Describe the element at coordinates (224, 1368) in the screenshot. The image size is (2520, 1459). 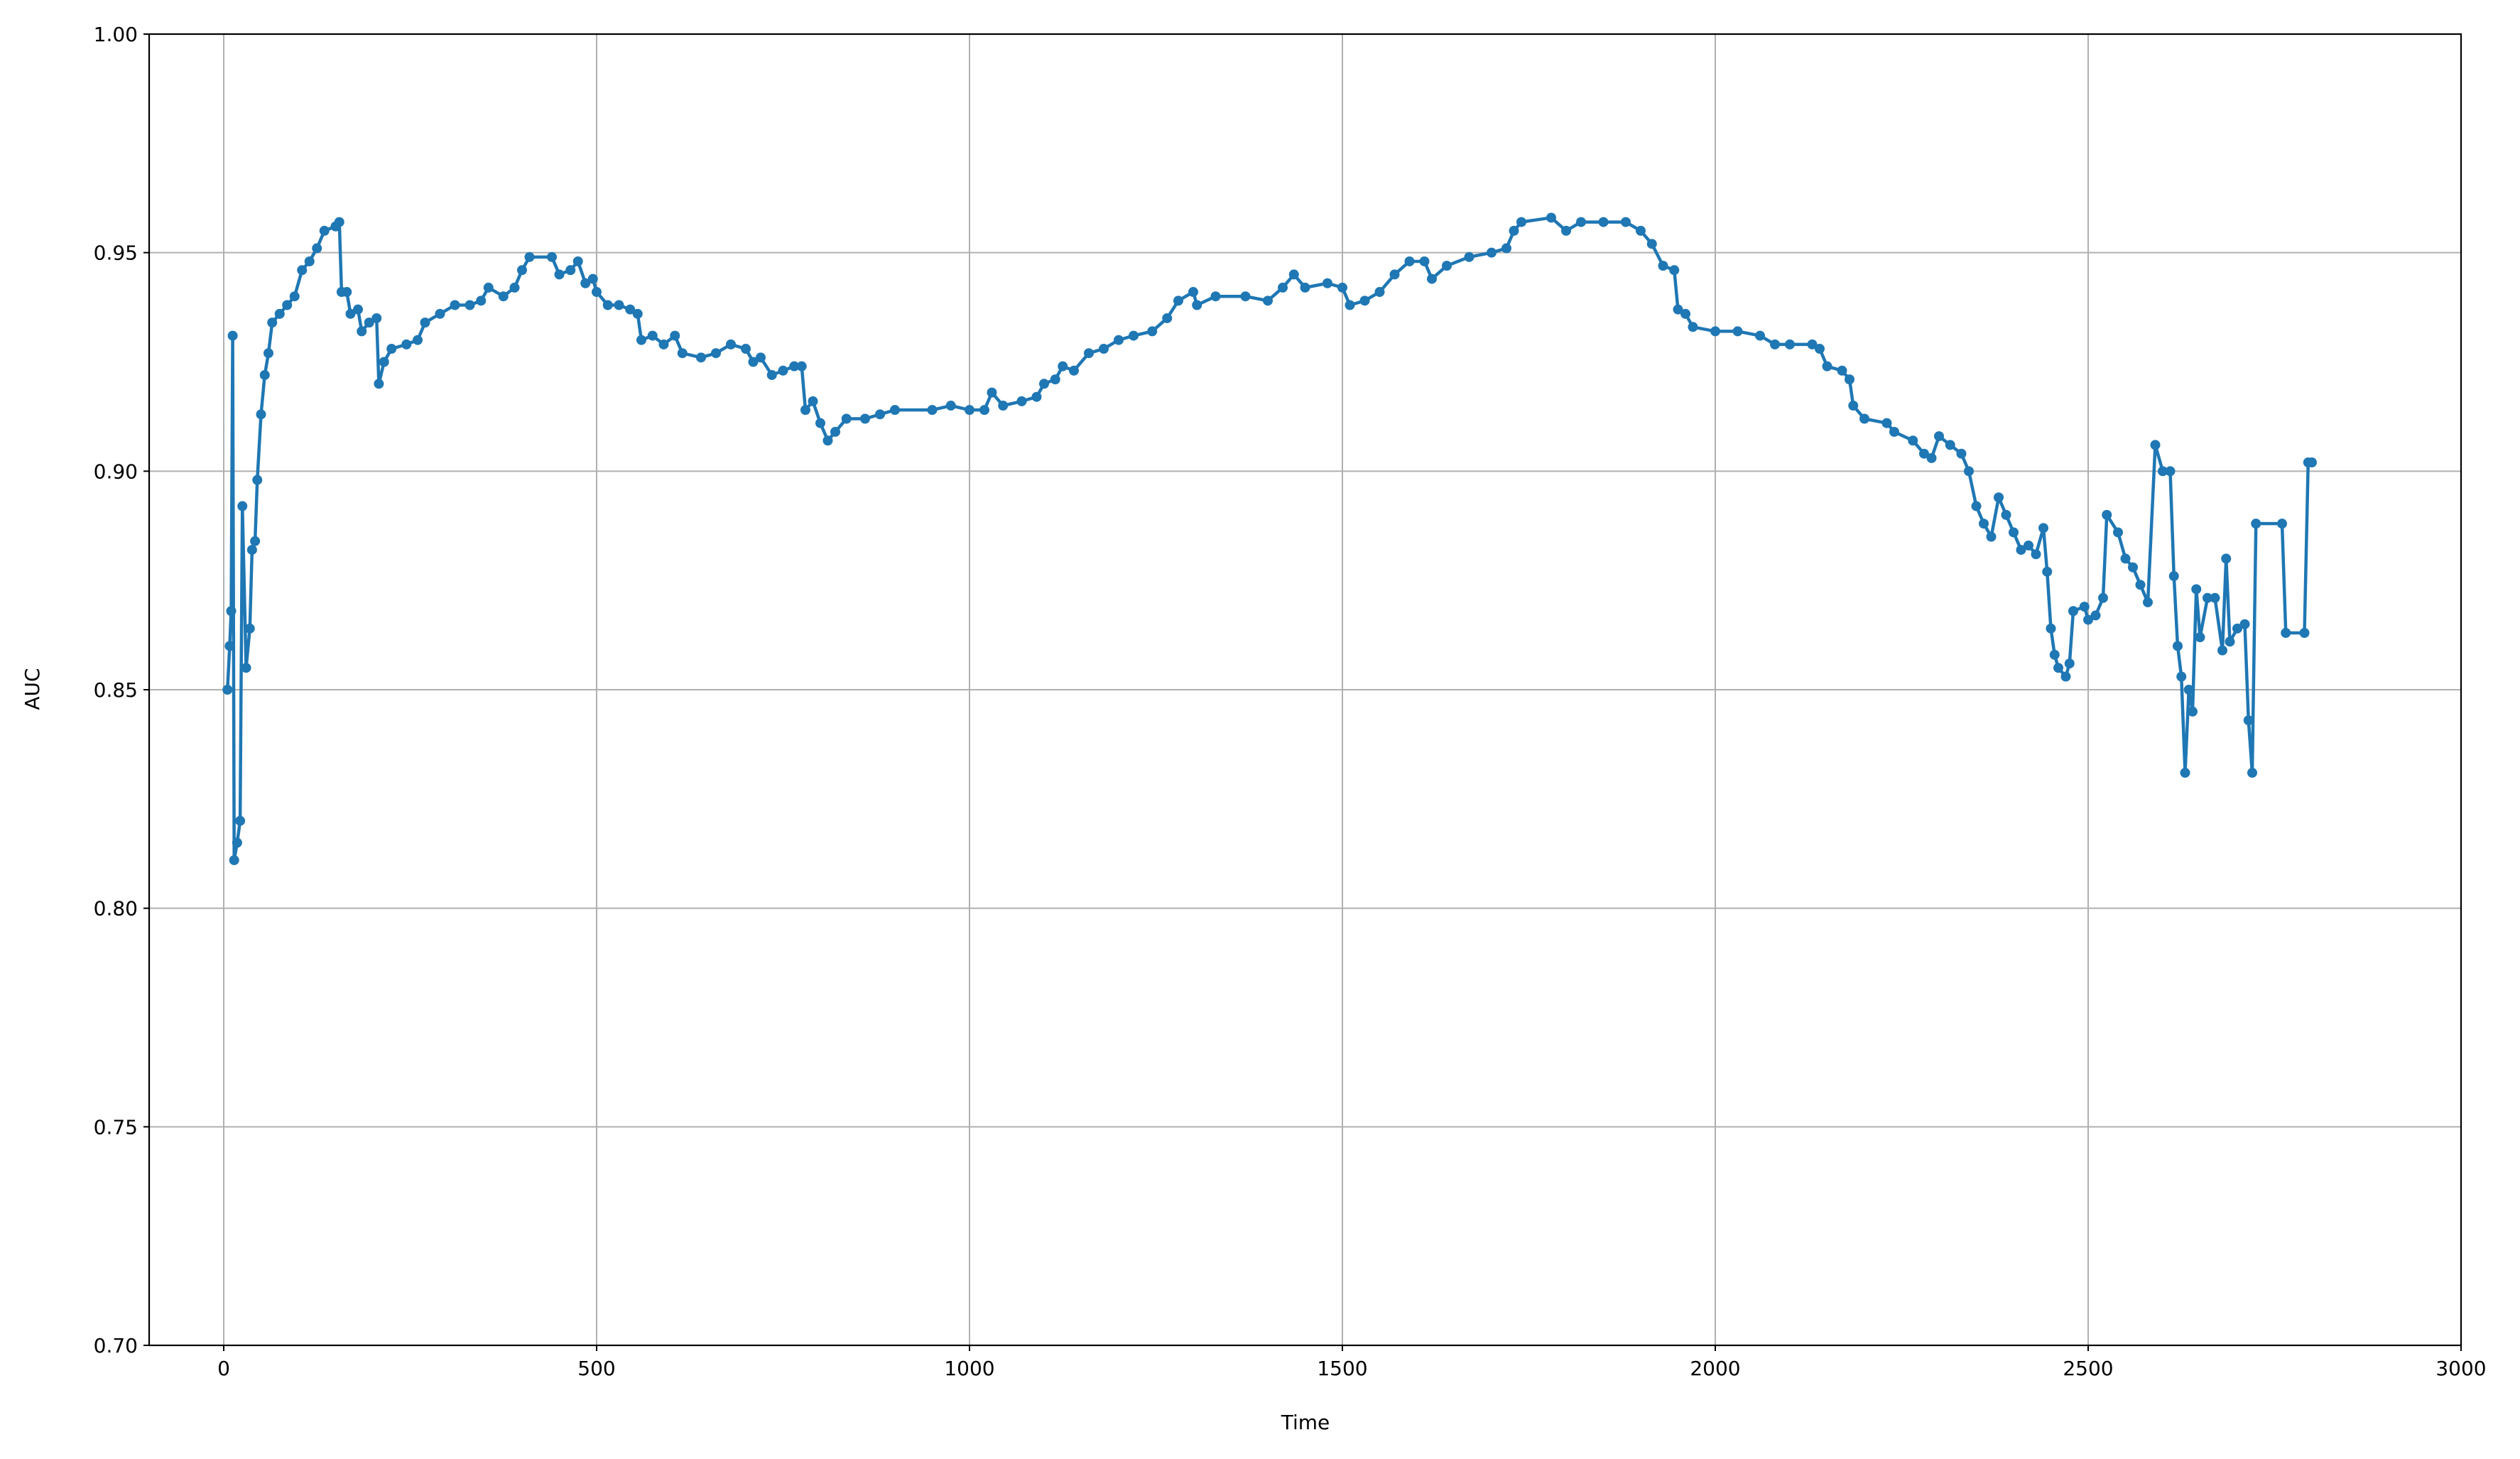
I see `x-tick-label: 0` at that location.